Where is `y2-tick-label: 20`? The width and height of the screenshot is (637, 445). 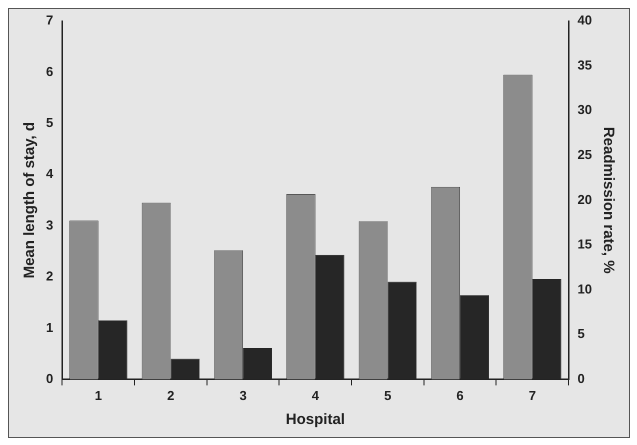 y2-tick-label: 20 is located at coordinates (585, 199).